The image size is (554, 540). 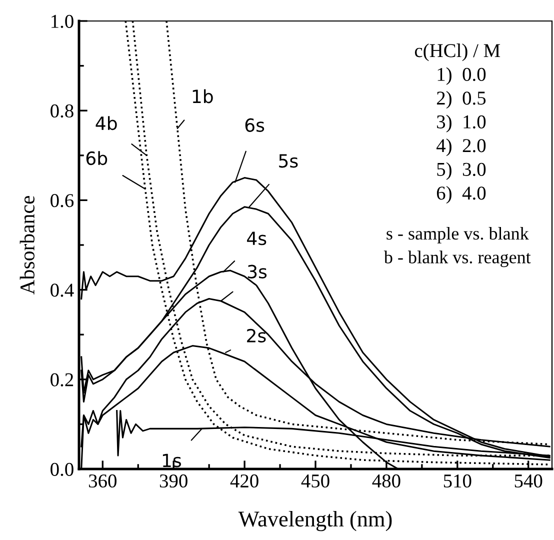 What do you see at coordinates (102, 481) in the screenshot?
I see `x-tick-label: 360` at bounding box center [102, 481].